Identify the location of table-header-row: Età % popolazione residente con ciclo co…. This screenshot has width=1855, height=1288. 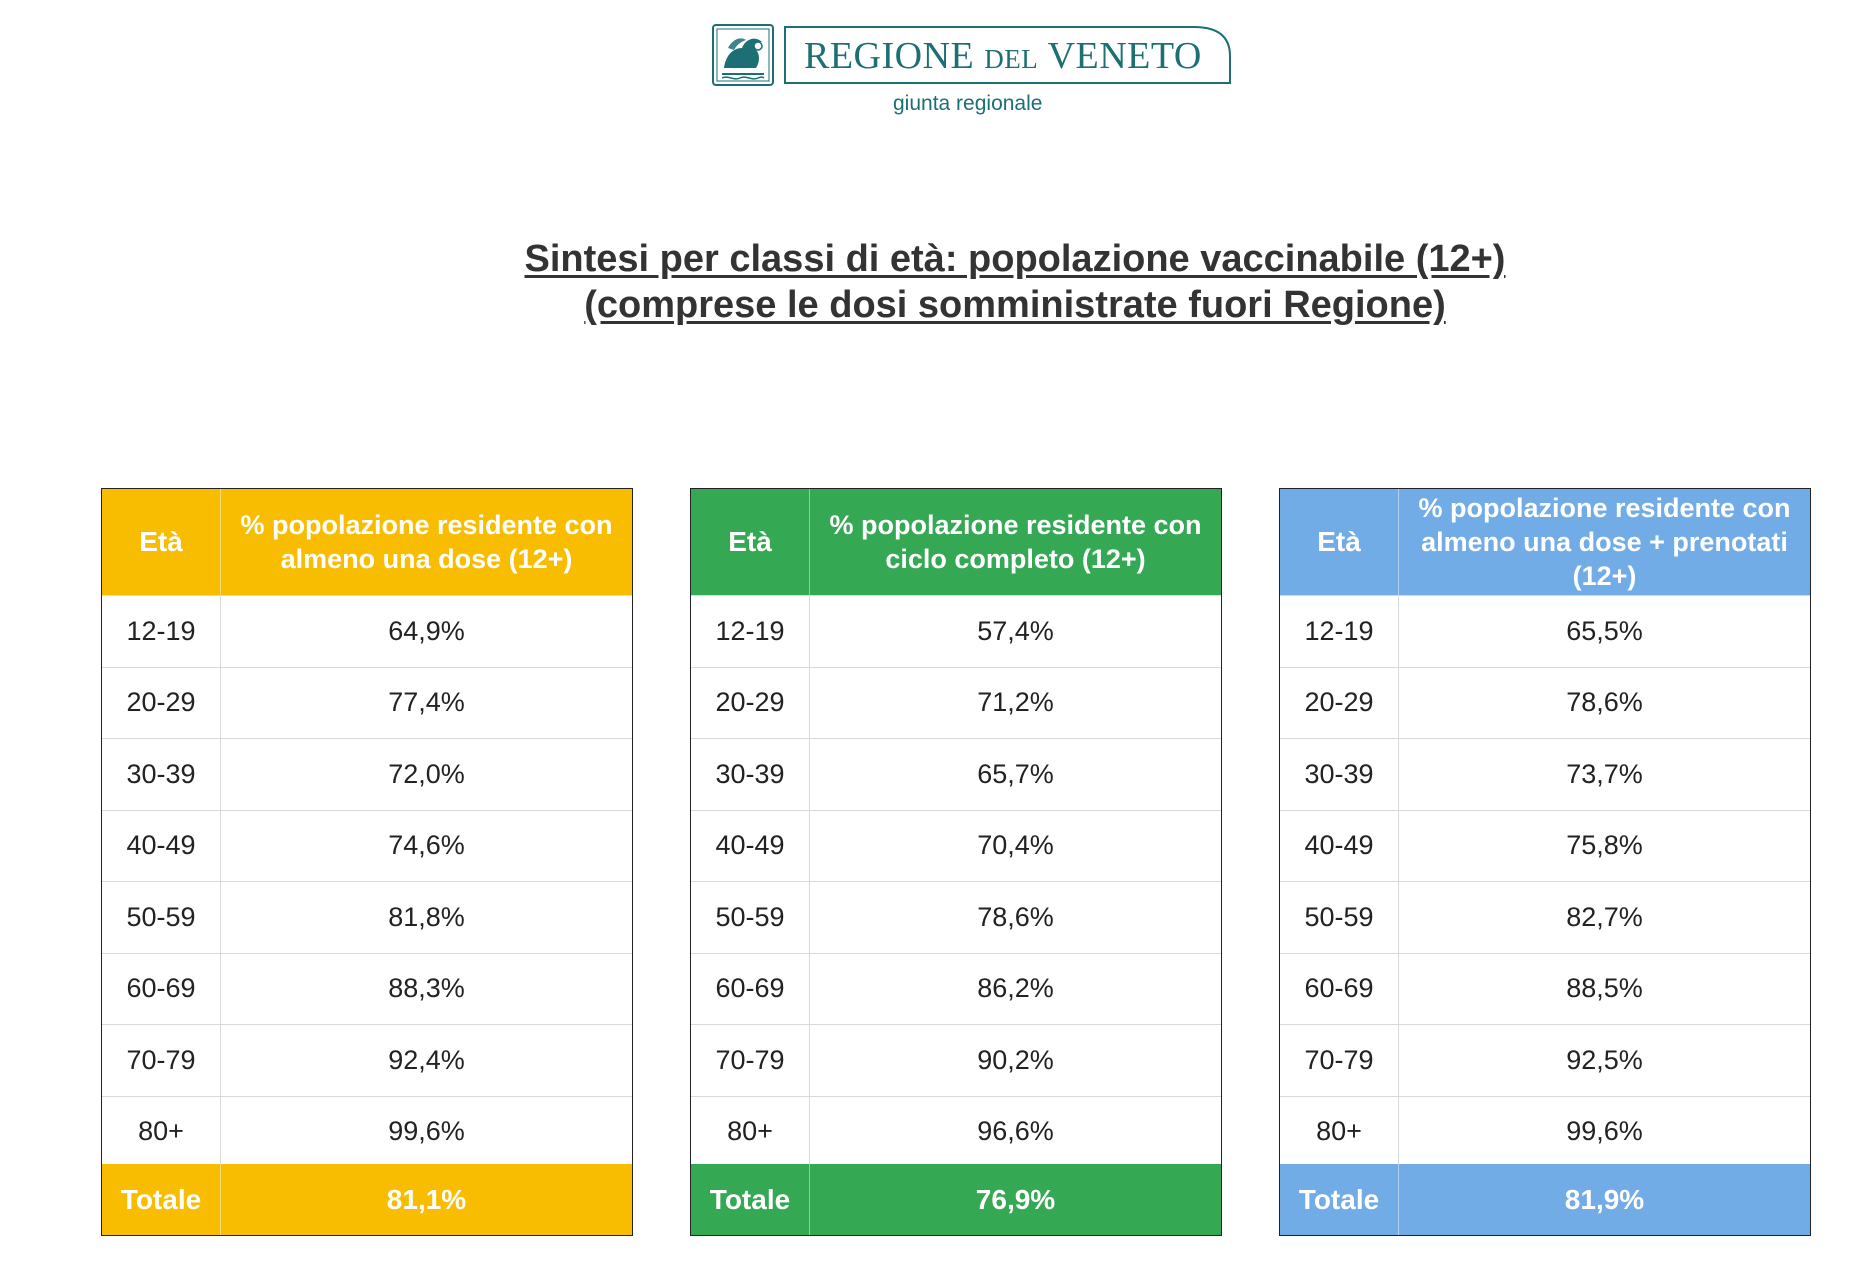
(956, 542).